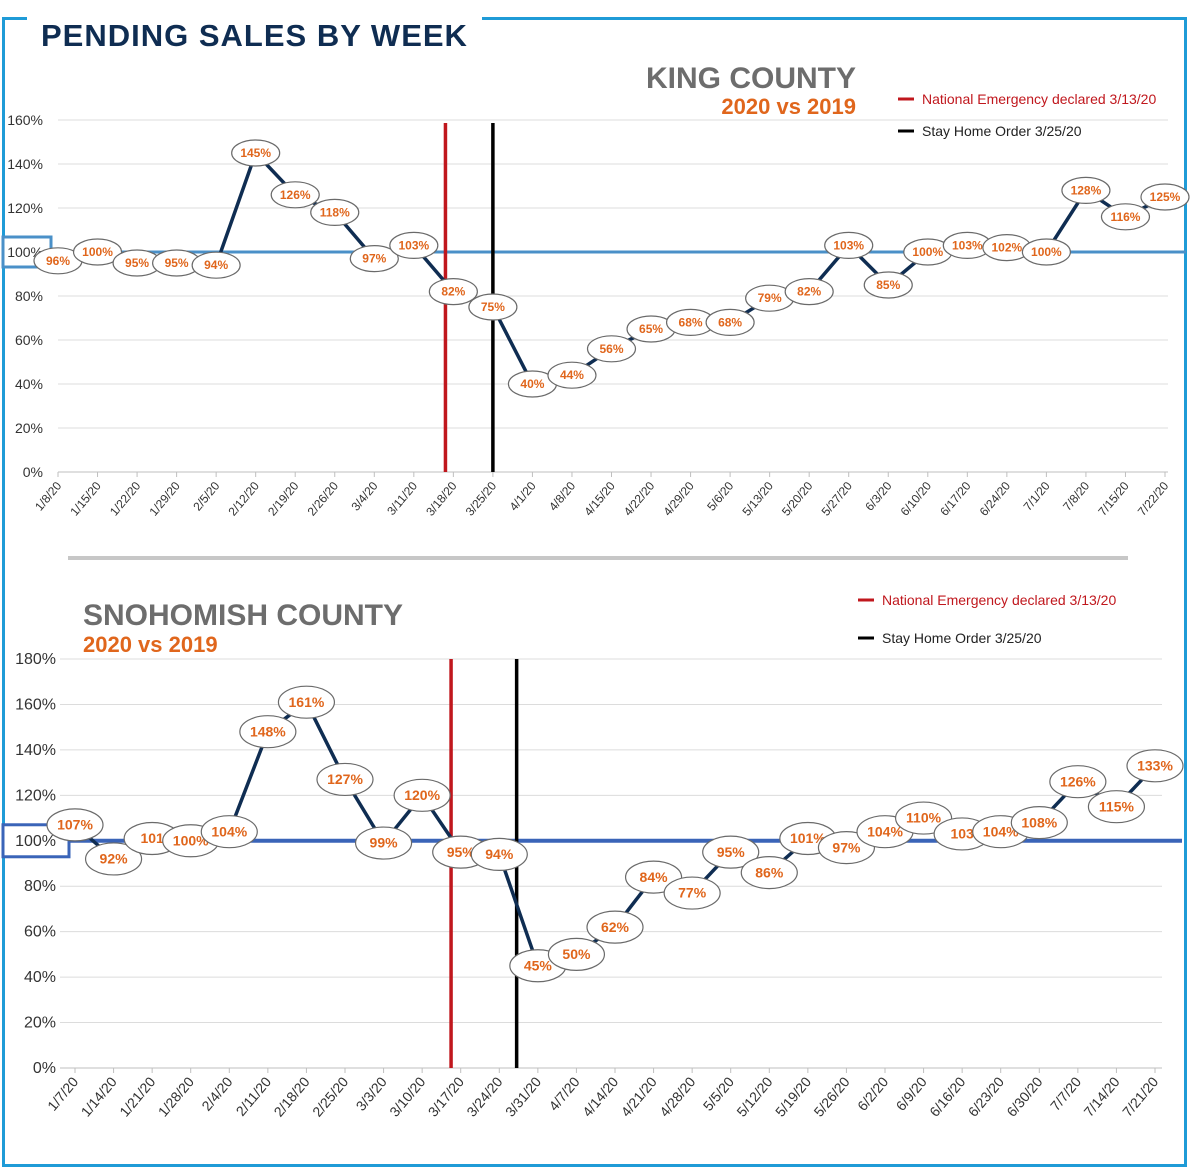 This screenshot has width=1192, height=1171. Describe the element at coordinates (446, 1096) in the screenshot. I see `snoh-x-tick-label: 3/17/20` at that location.